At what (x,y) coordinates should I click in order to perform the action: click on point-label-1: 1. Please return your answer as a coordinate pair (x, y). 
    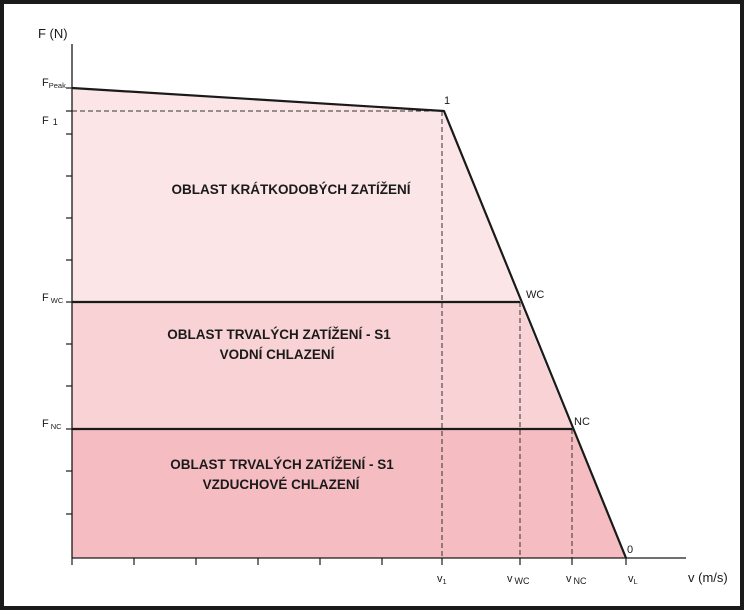
    Looking at the image, I should click on (447, 101).